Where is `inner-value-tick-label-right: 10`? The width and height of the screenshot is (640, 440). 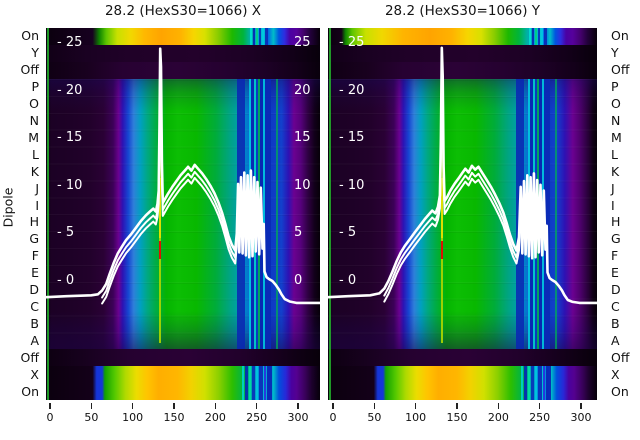 inner-value-tick-label-right: 10 is located at coordinates (302, 185).